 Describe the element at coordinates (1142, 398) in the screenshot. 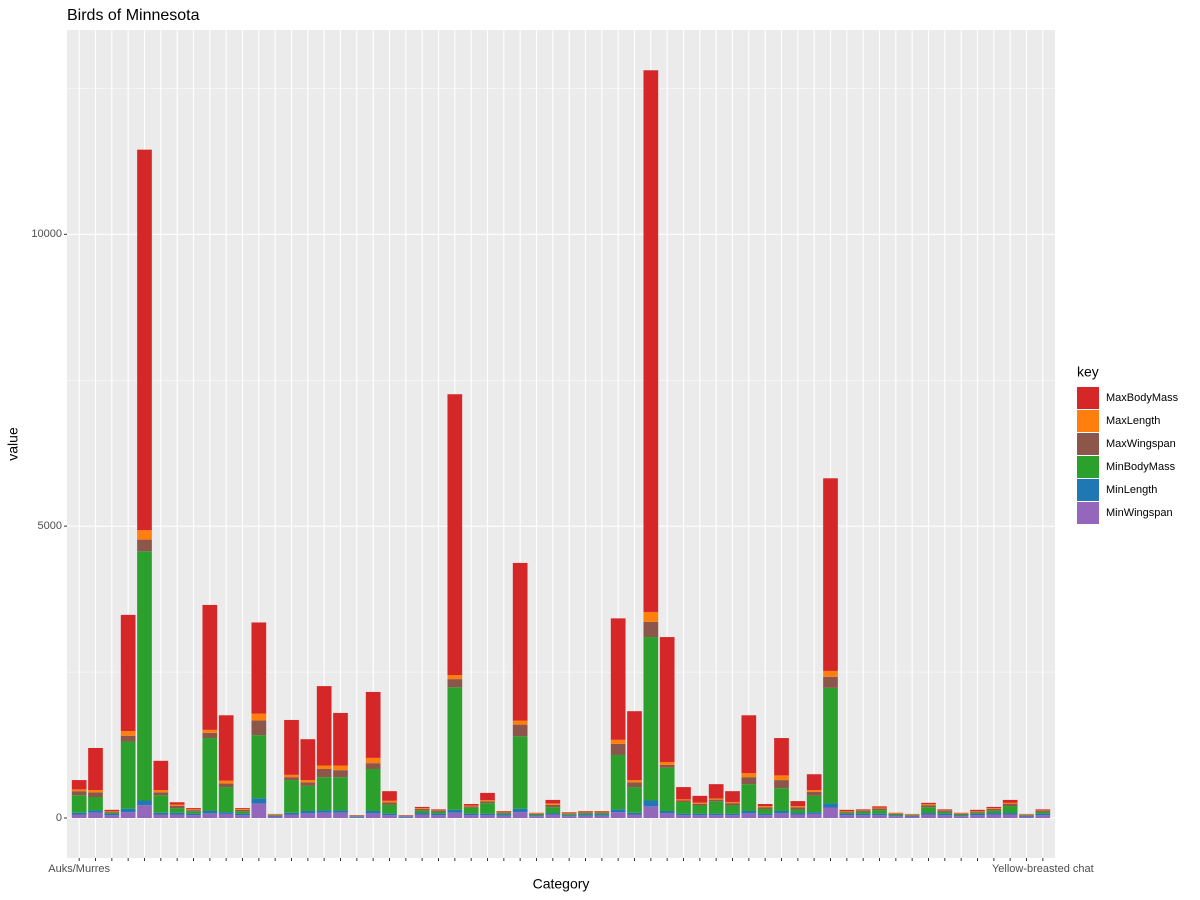

I see `legend-label: MaxBodyMass` at that location.